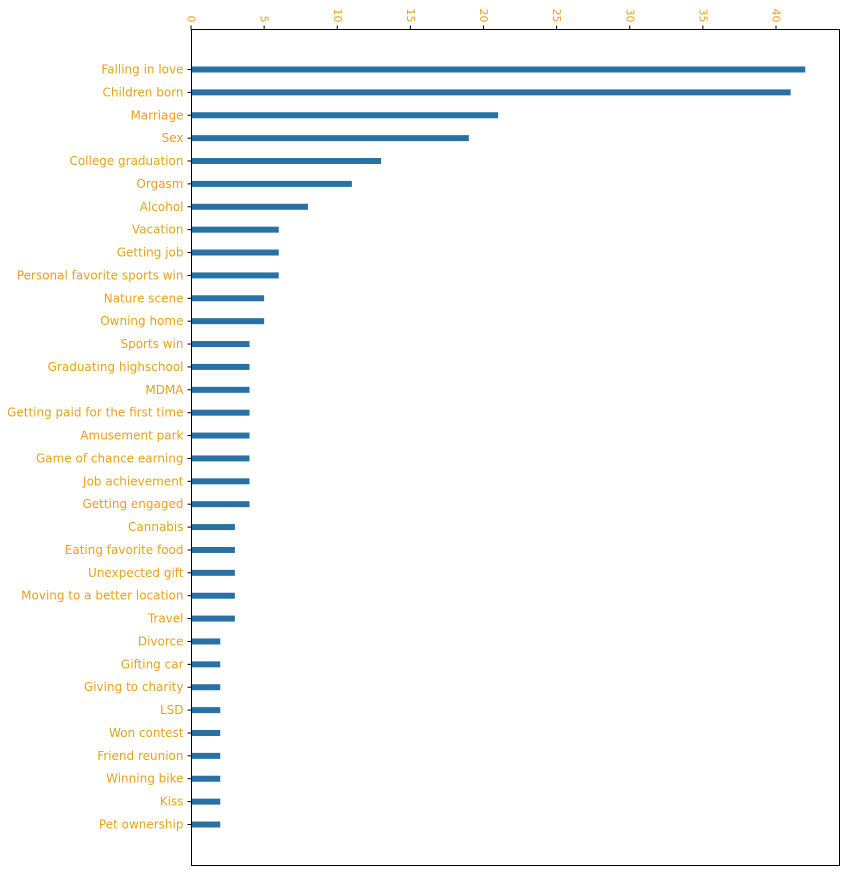 This screenshot has height=877, width=850. I want to click on x-axis-ticks: 0 5 10 15 20 25 30 35 40, so click(484, 19).